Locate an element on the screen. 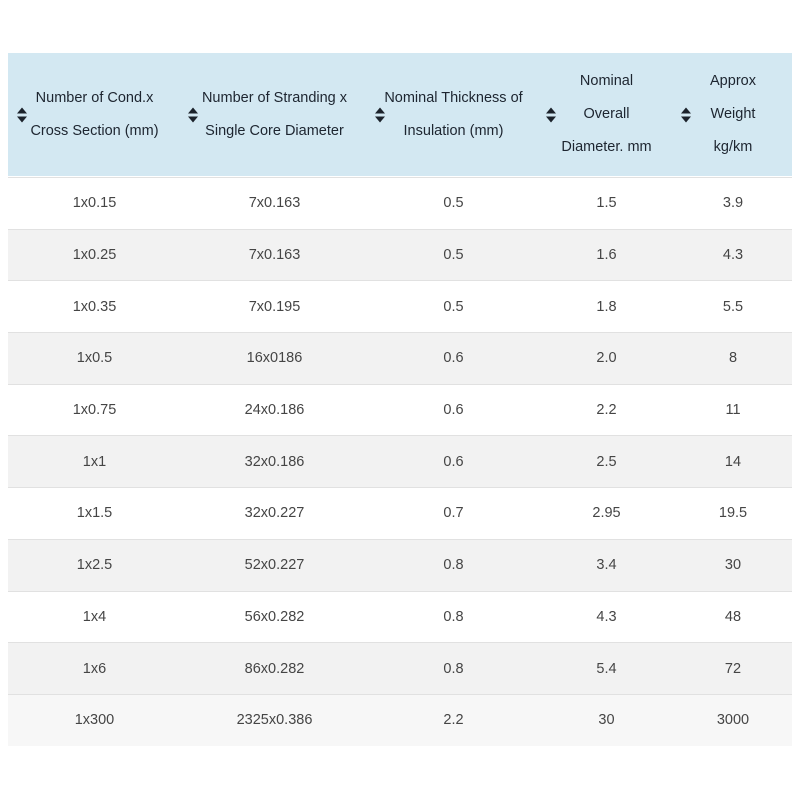  column-header-label: Number of Cond.x Cross Section (mm) is located at coordinates (94, 114).